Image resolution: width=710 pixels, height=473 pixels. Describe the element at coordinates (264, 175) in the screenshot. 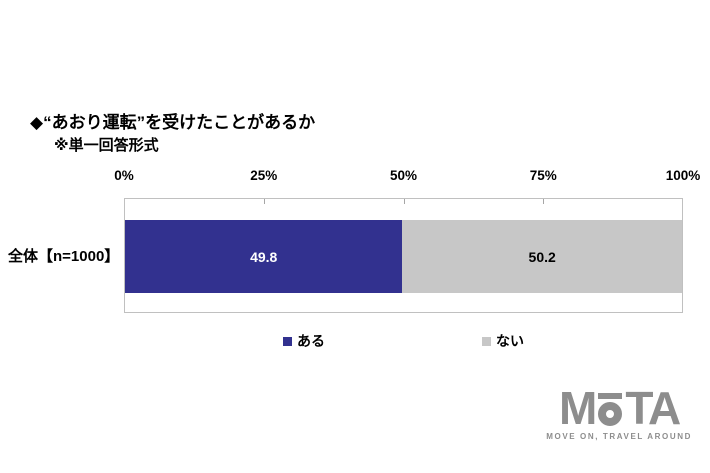

I see `x-tick-label: 25%` at that location.